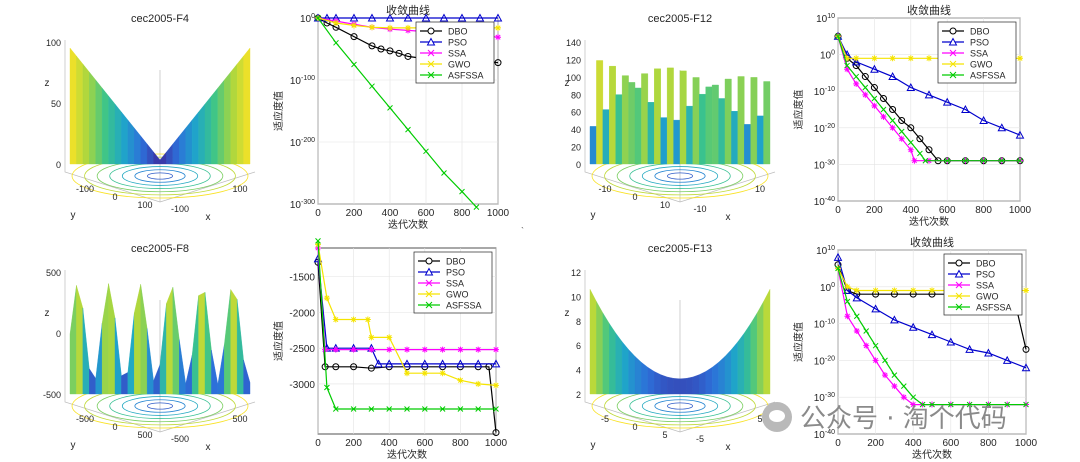 The image size is (1080, 462). What do you see at coordinates (302, 313) in the screenshot?
I see `y-tick-label: -2000` at bounding box center [302, 313].